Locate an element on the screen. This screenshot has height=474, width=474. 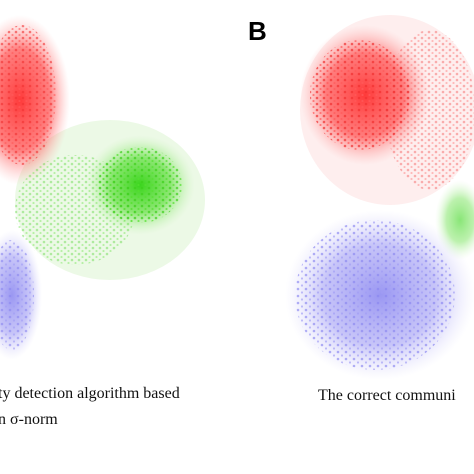
caption: n σ-norm is located at coordinates (29, 419).